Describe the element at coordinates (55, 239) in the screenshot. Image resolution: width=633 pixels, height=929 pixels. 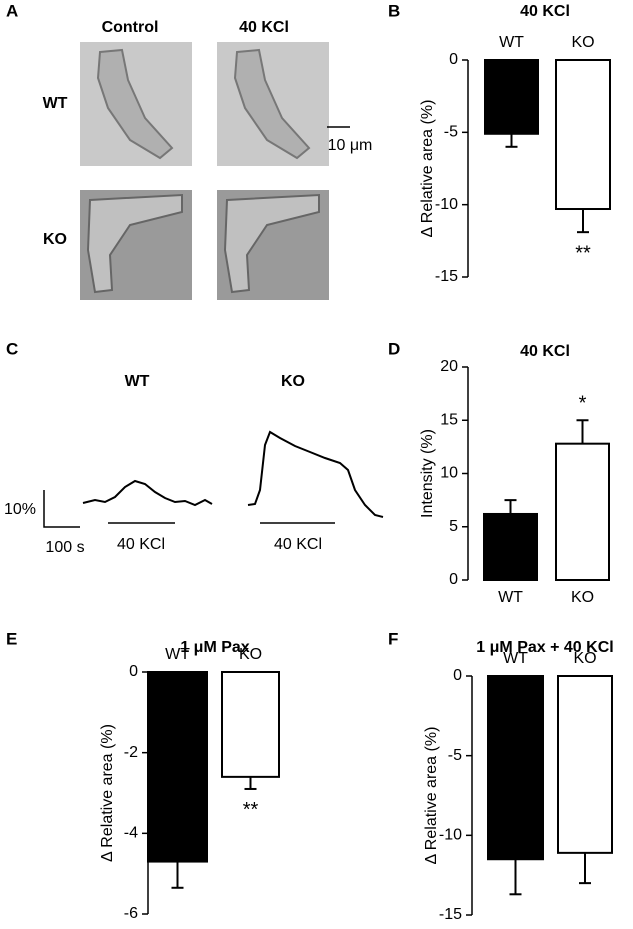
I see `row-label: KO` at that location.